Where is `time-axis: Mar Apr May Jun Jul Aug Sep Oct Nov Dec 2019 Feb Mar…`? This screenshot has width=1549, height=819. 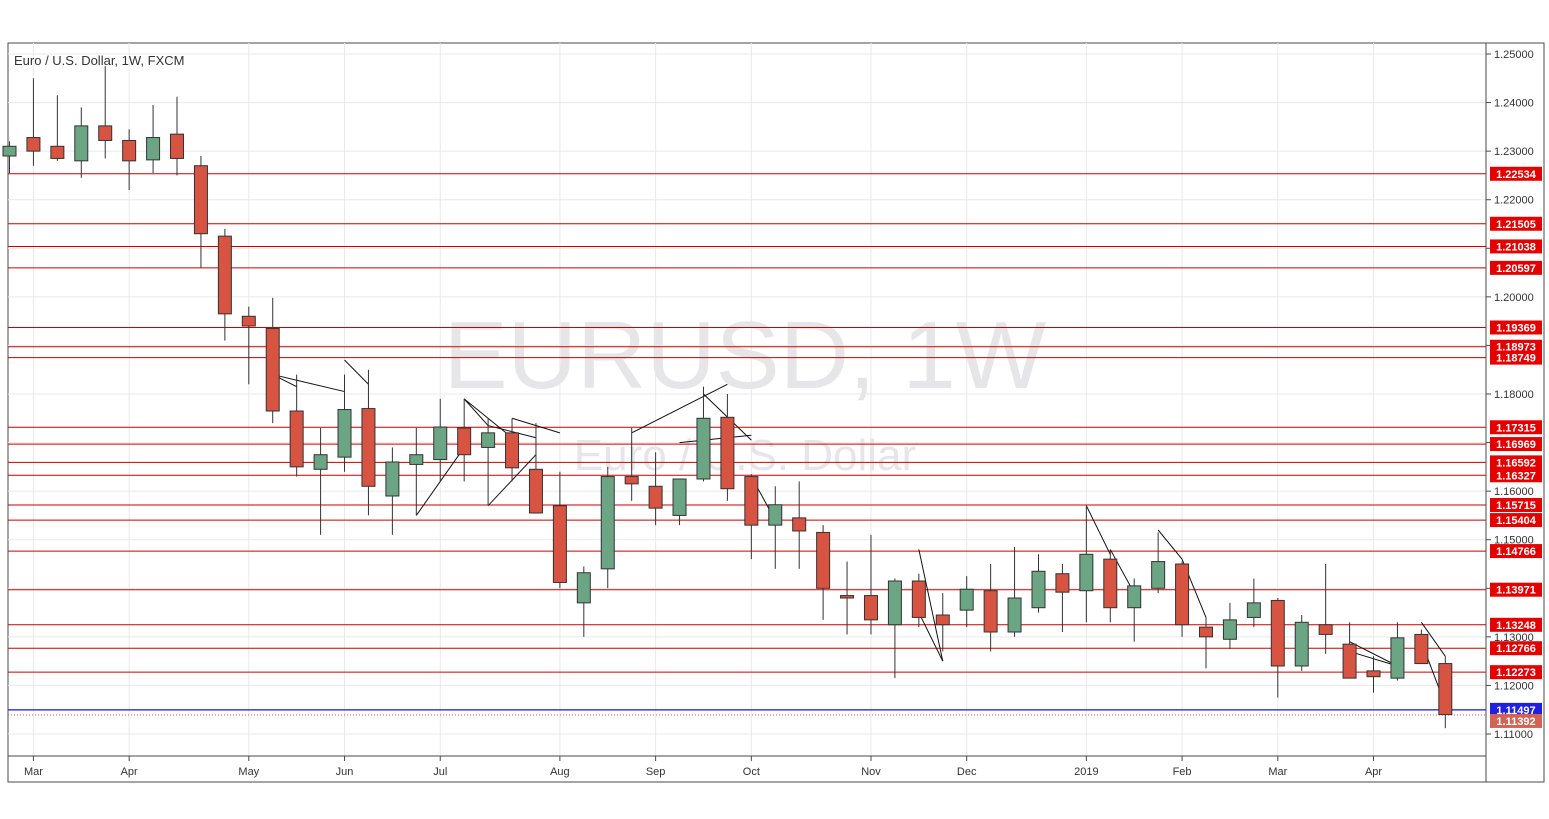 time-axis: Mar Apr May Jun Jul Aug Sep Oct Nov Dec 2019 Feb Mar… is located at coordinates (703, 767).